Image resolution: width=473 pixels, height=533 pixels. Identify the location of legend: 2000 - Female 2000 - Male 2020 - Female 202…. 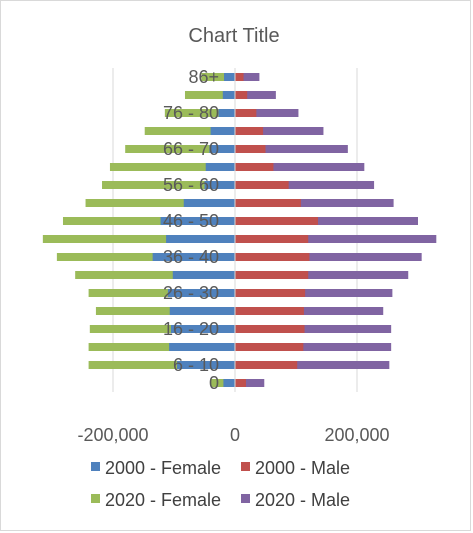
(220, 484).